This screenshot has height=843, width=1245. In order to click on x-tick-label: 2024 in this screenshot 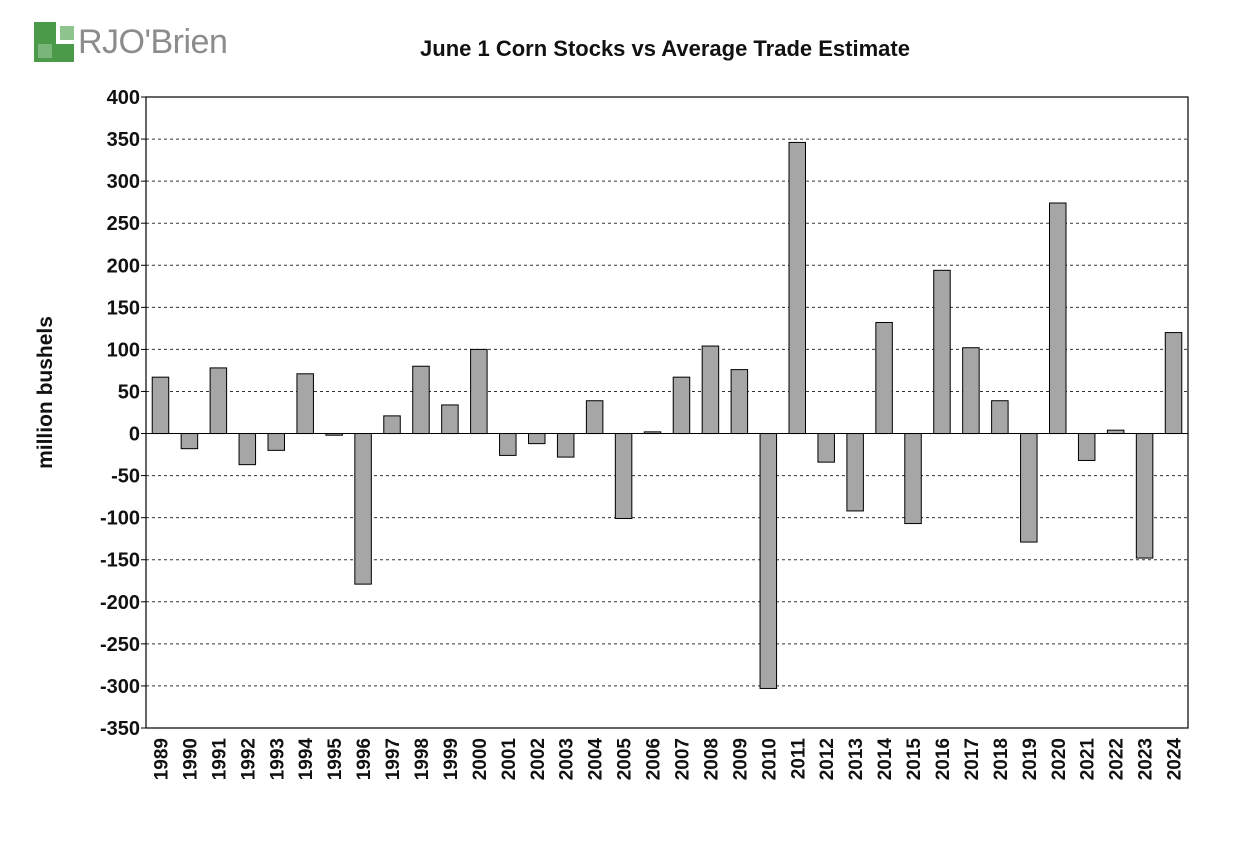, I will do `click(1175, 759)`.